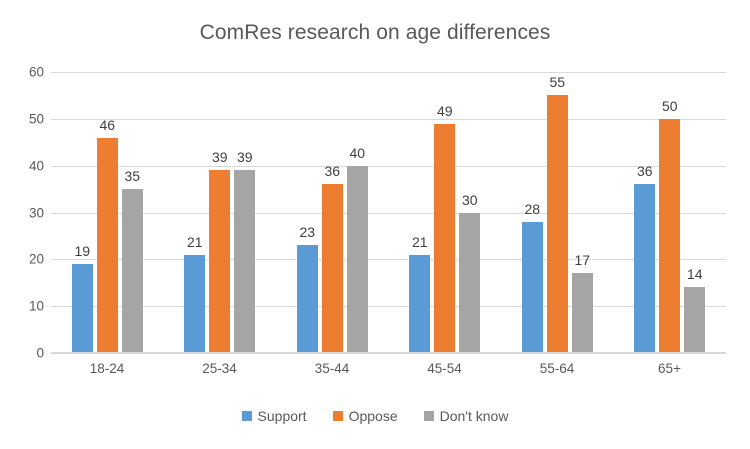 This screenshot has height=449, width=750. I want to click on bar-value-label: 30, so click(469, 199).